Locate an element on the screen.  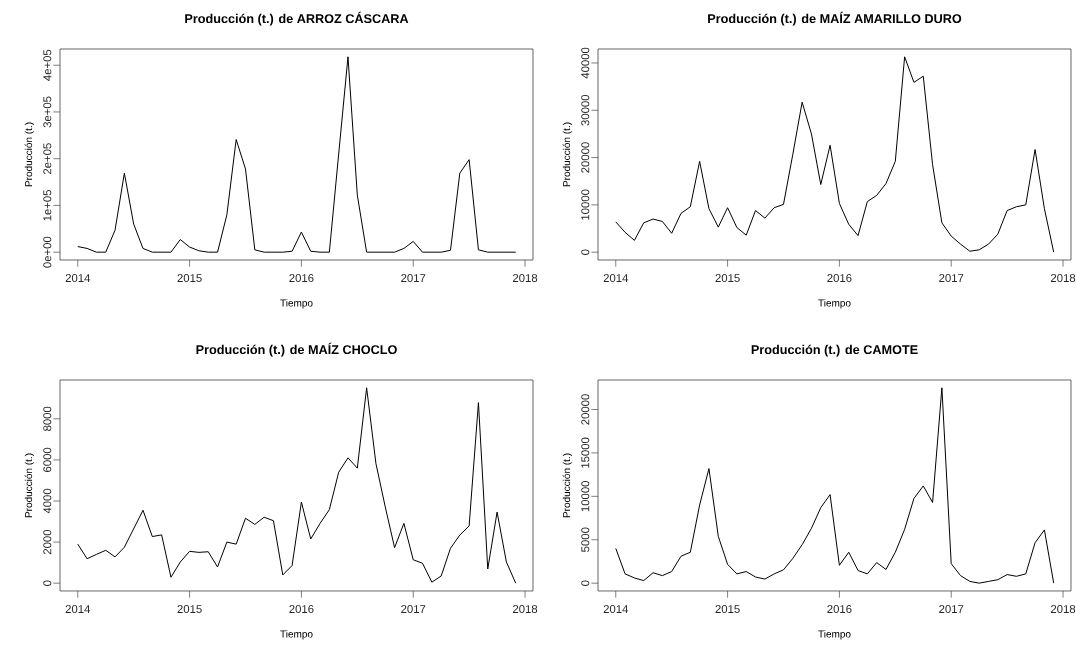
chart-title: Producción (t.) de ARROZ CÁSCARA is located at coordinates (297, 18).